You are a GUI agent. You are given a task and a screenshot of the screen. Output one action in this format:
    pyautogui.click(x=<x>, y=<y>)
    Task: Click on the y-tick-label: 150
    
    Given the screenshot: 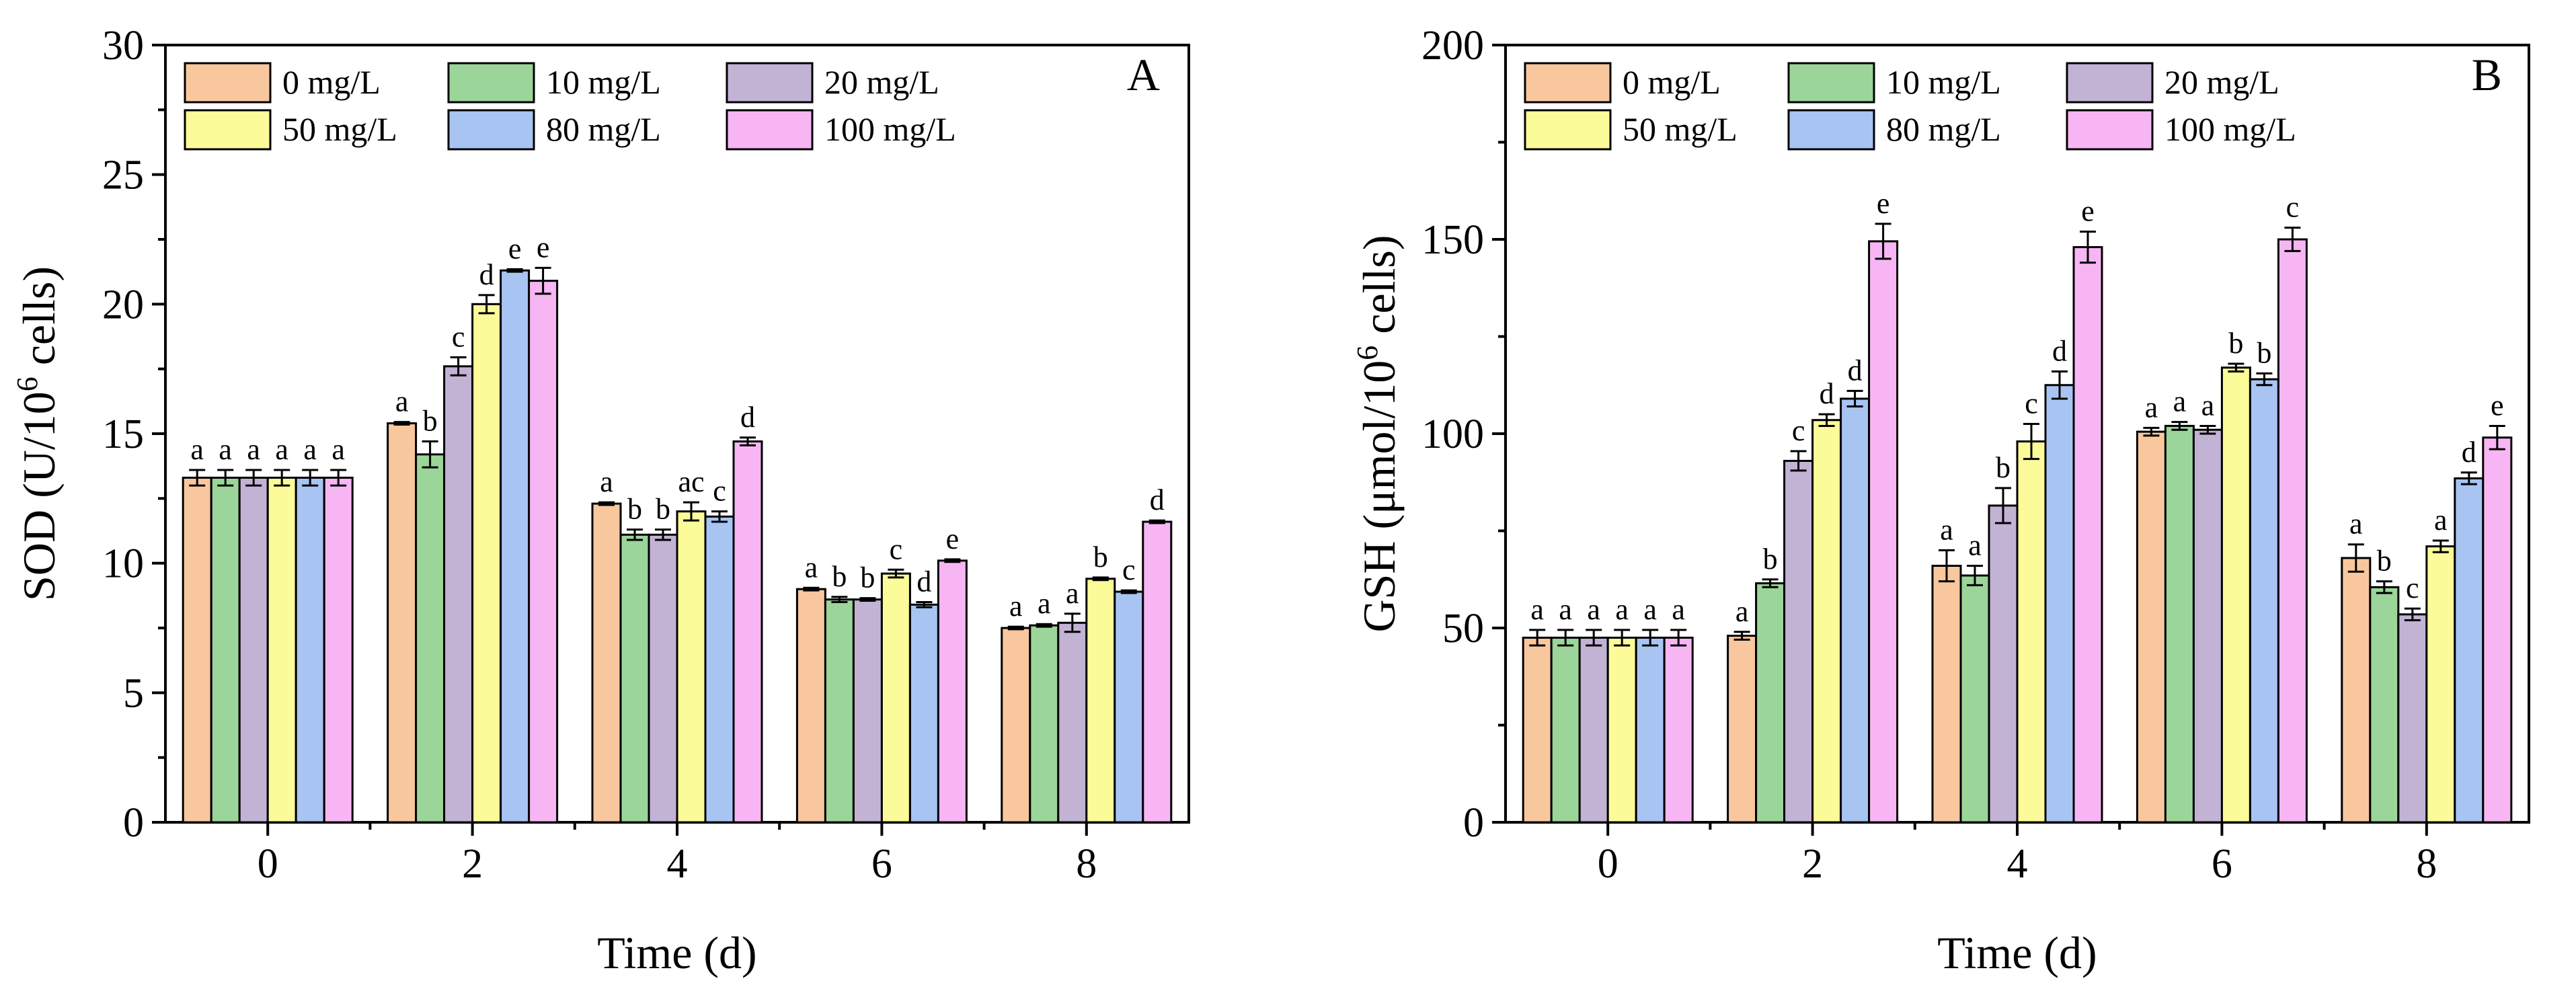 What is the action you would take?
    pyautogui.click(x=1453, y=240)
    